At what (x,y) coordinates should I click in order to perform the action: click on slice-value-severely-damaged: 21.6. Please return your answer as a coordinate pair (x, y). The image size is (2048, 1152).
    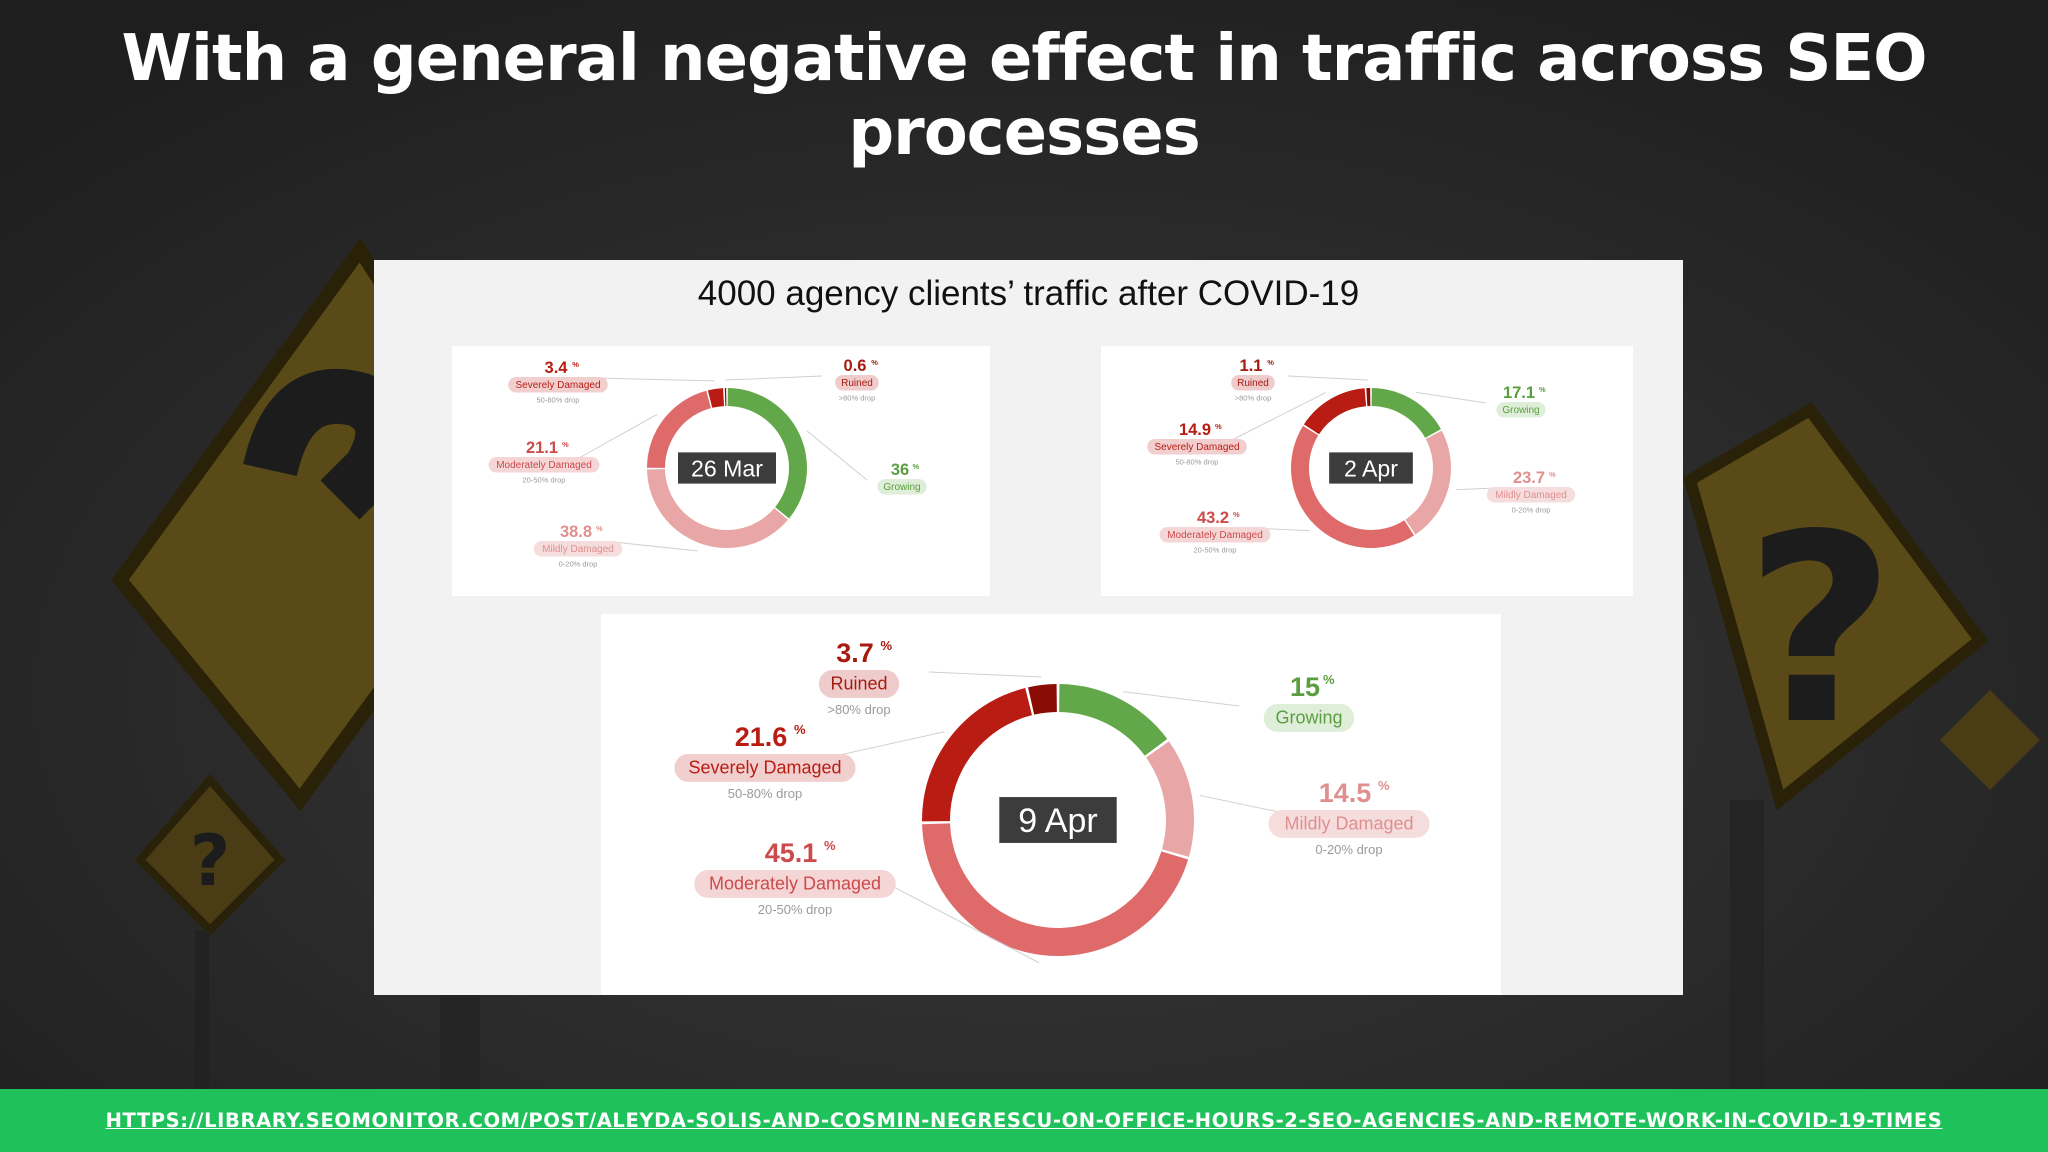
    Looking at the image, I should click on (761, 737).